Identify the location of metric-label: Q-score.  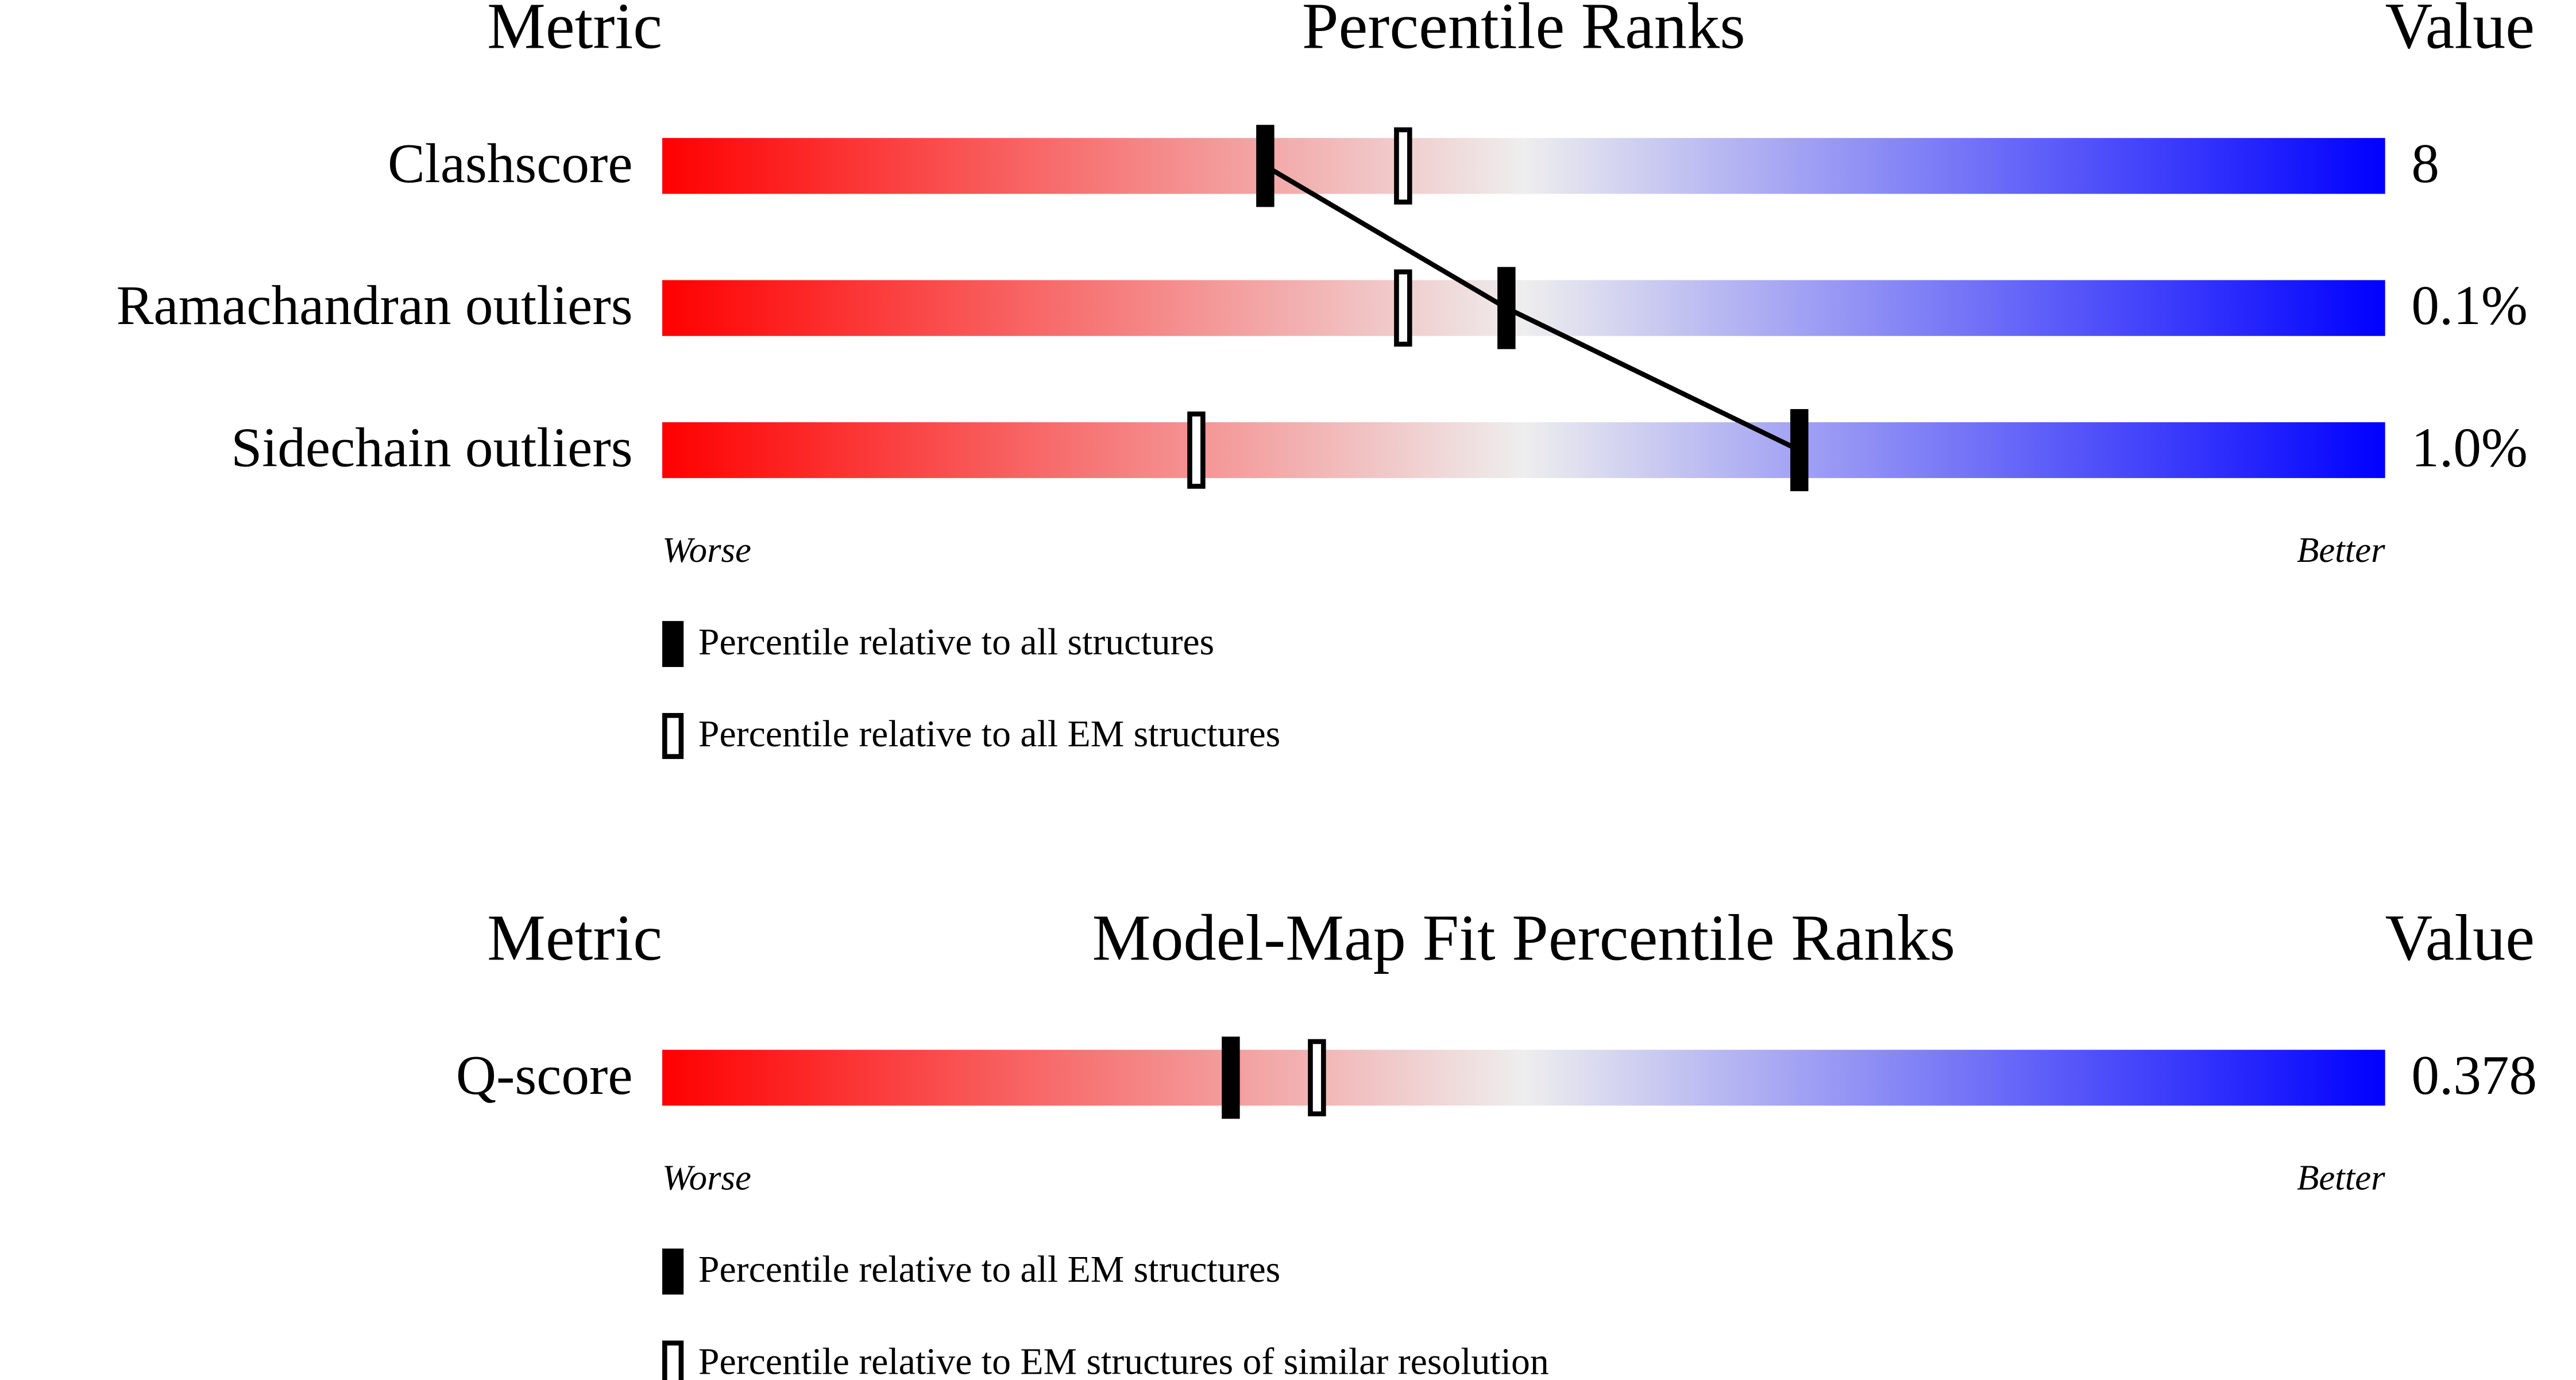
(544, 1075).